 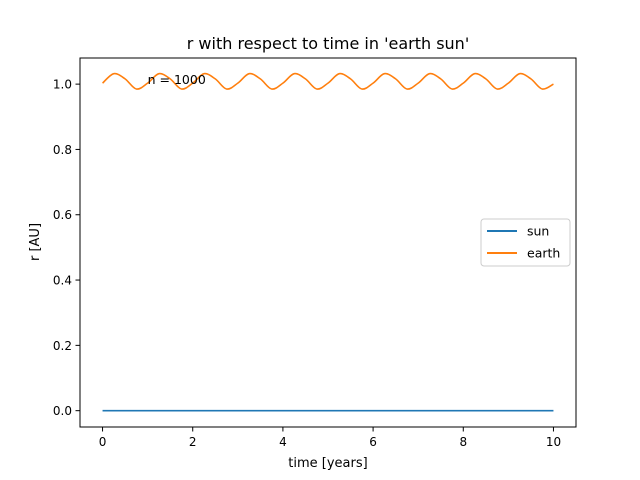 I want to click on y-tick-label: 1.0, so click(x=62, y=85).